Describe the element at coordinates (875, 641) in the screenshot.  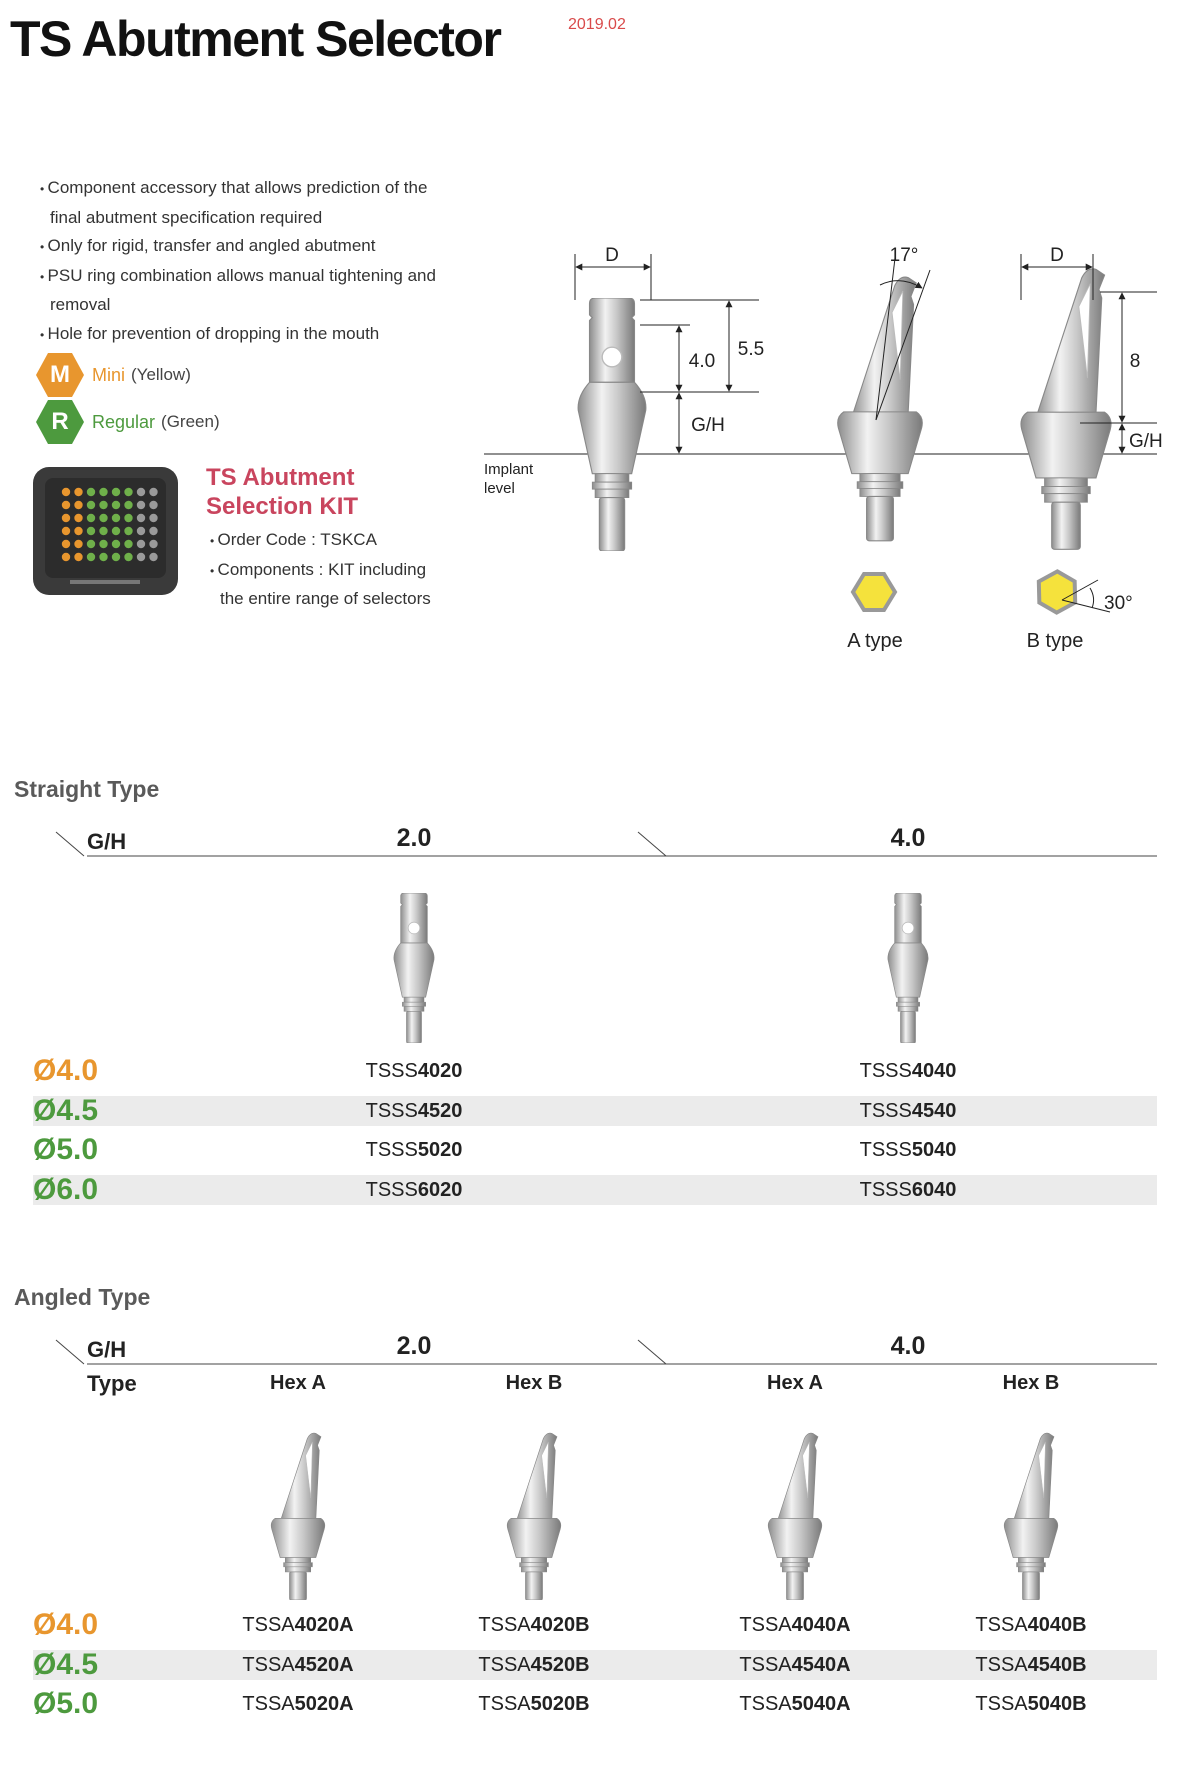
I see `type-label: A type` at that location.